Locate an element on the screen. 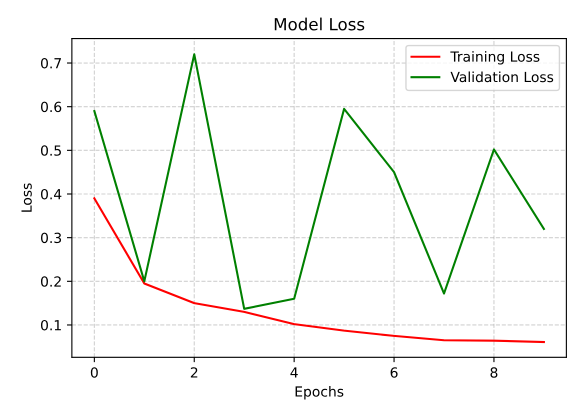  x-tick-label: 6 is located at coordinates (394, 372).